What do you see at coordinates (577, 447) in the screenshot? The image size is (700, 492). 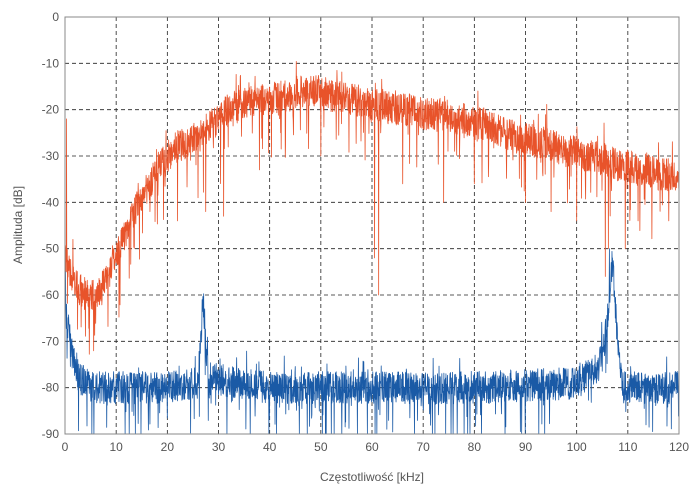 I see `x-tick-label: 100` at bounding box center [577, 447].